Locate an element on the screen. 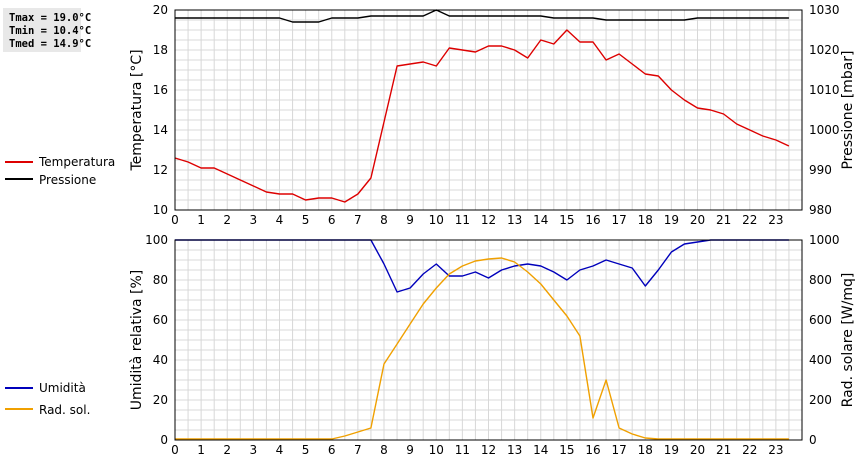  y2-tick-label: 990 is located at coordinates (820, 170).